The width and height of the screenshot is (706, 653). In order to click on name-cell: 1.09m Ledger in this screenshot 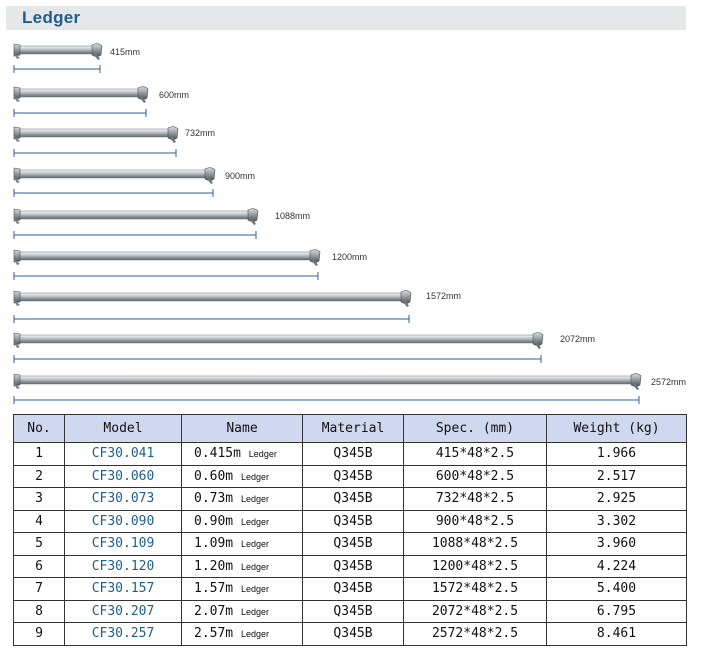, I will do `click(242, 544)`.